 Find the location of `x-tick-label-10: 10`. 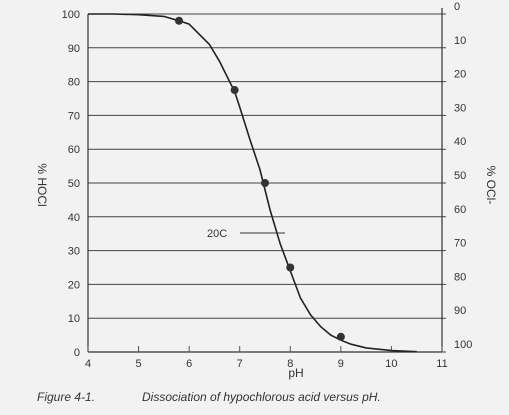

x-tick-label-10: 10 is located at coordinates (391, 364).